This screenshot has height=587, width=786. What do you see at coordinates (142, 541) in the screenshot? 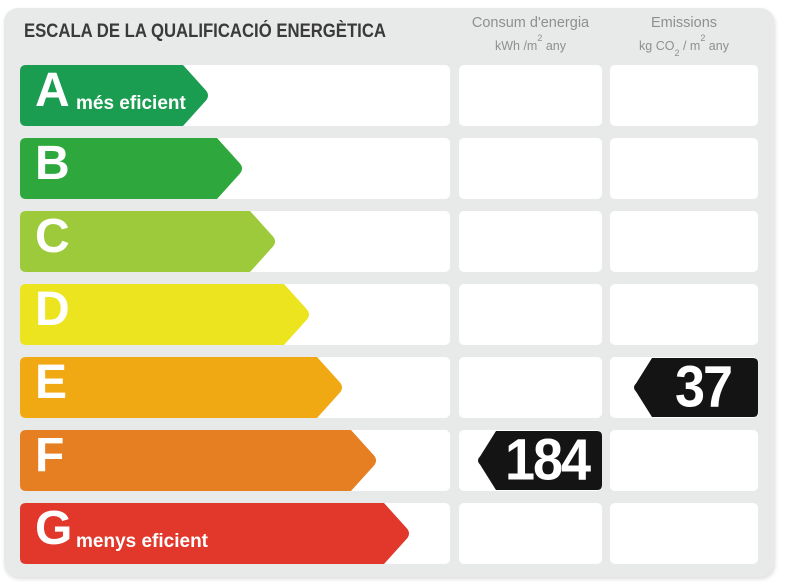
I see `efficiency-caption-g: menys eficient` at bounding box center [142, 541].